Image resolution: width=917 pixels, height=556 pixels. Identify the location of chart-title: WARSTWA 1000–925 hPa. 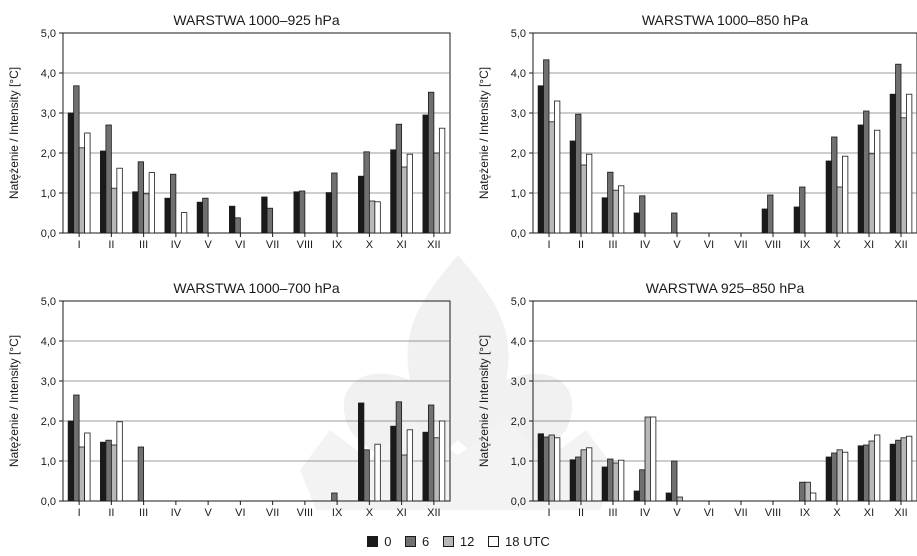
(256, 20).